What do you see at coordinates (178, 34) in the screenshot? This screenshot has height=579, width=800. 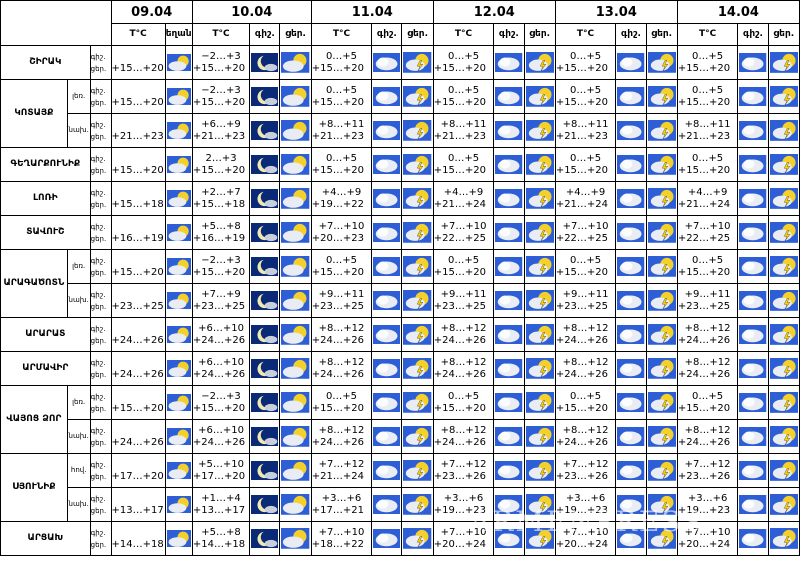 I see `col-weather-label: եղանակը` at bounding box center [178, 34].